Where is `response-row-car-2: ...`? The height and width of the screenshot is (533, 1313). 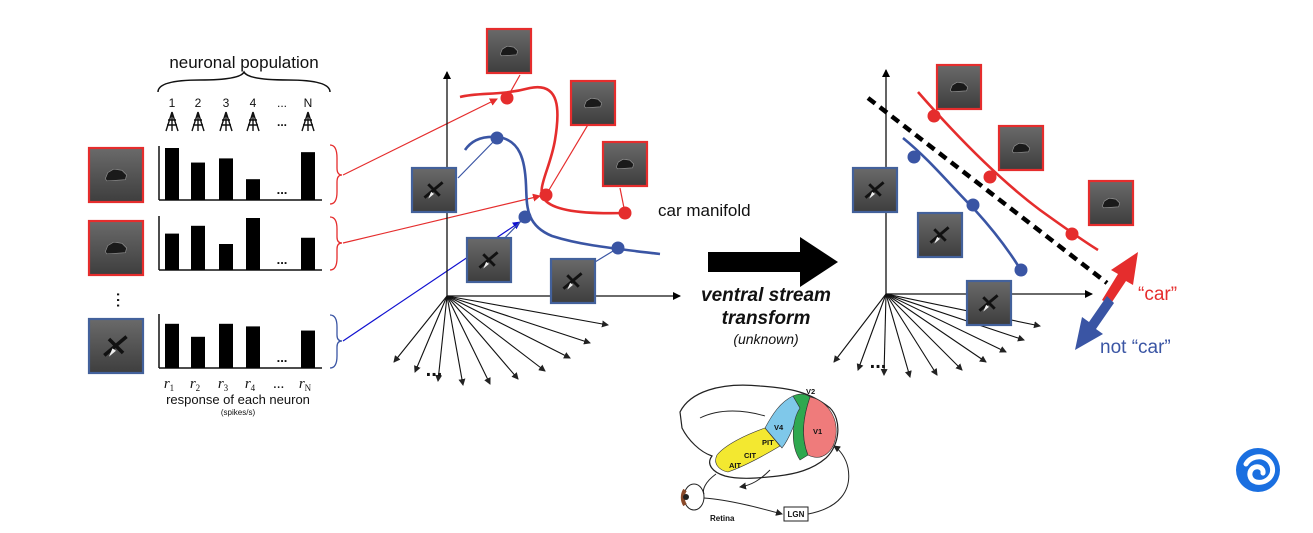 response-row-car-2: ... is located at coordinates (240, 243).